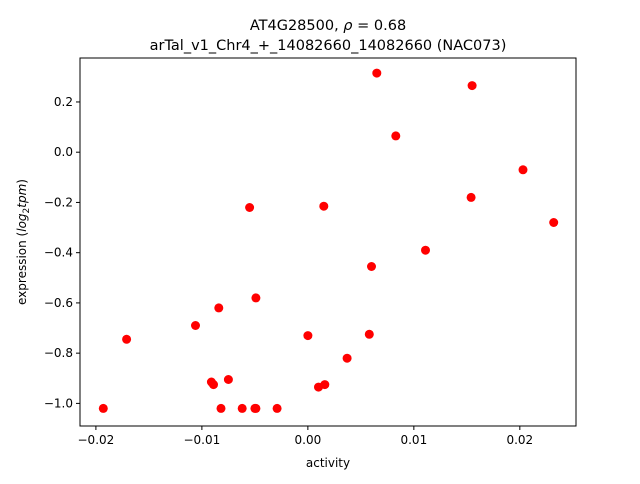 Image resolution: width=640 pixels, height=484 pixels. Describe the element at coordinates (308, 440) in the screenshot. I see `x-tick-label: 0.00` at that location.